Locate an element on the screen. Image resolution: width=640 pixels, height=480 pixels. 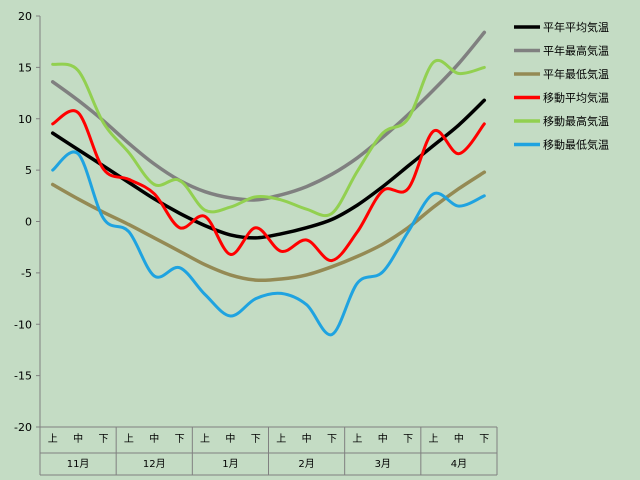
legend-label: 平年最高気温 is located at coordinates (576, 51).